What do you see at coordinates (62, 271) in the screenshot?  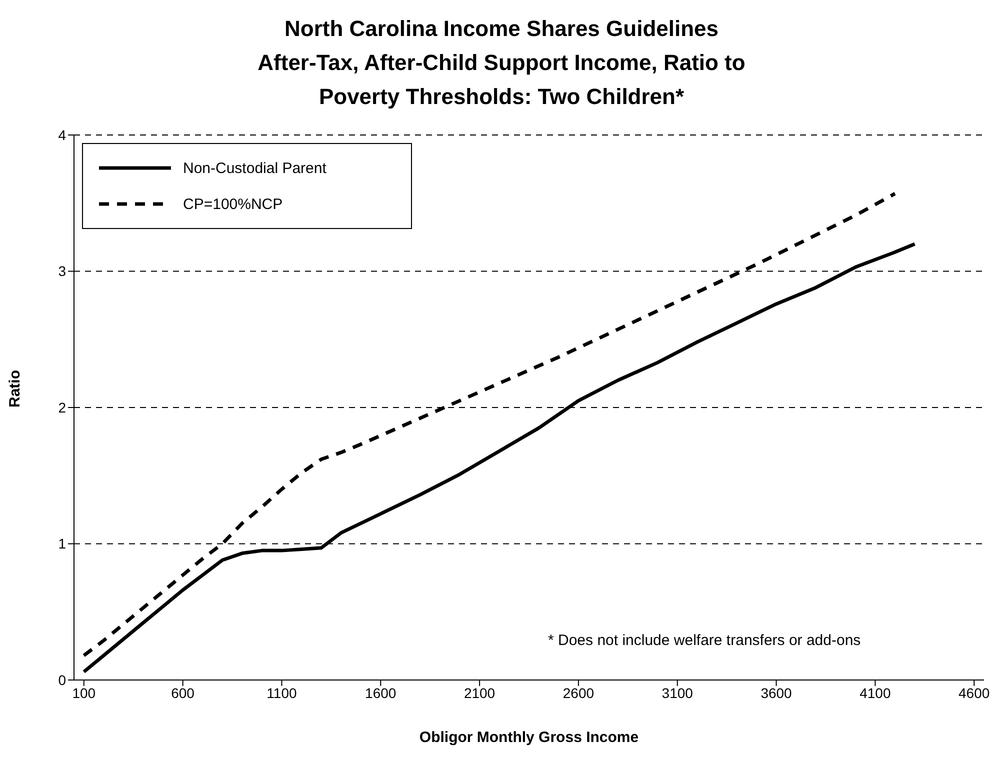 I see `y-tick-label: 3` at bounding box center [62, 271].